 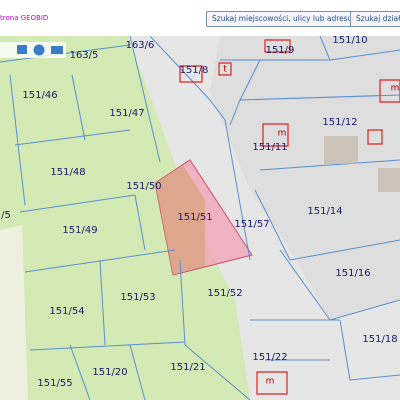 What do you see at coordinates (109, 372) in the screenshot?
I see `parcel-label: 151/20` at bounding box center [109, 372].